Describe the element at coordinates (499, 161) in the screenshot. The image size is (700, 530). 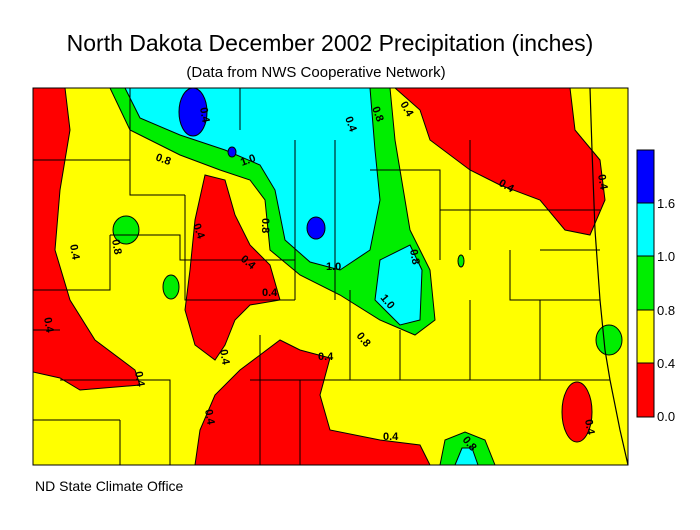
I see `region-red-ne` at that location.